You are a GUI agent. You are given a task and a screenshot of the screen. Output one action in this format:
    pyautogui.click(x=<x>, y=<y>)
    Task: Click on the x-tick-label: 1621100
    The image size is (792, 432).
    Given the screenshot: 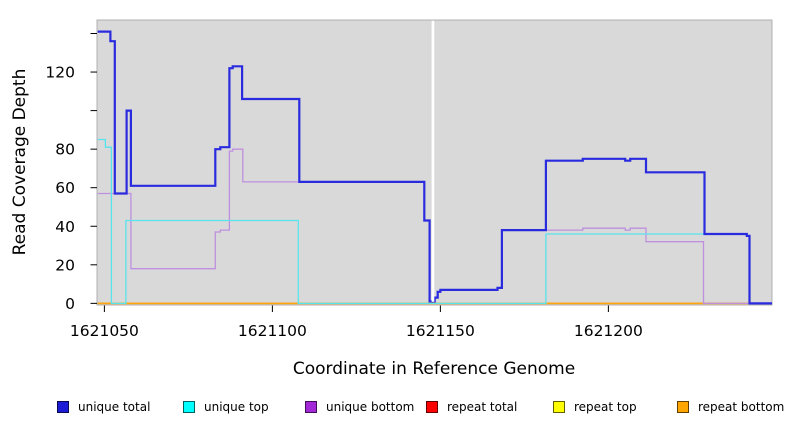 What is the action you would take?
    pyautogui.click(x=272, y=331)
    